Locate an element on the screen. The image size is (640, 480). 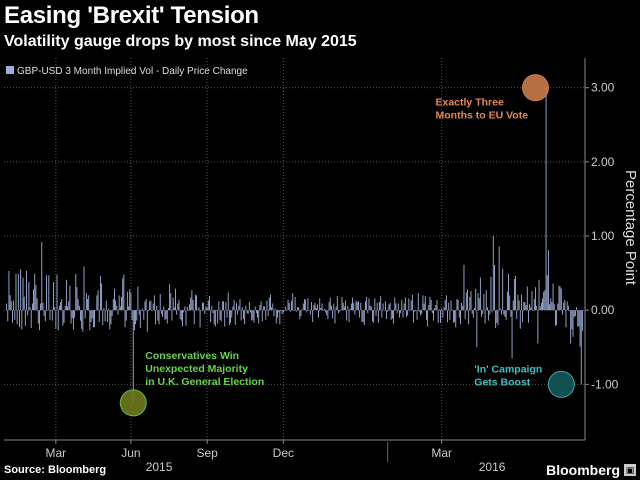
annotation-text: Conservatives Win is located at coordinates (192, 356).